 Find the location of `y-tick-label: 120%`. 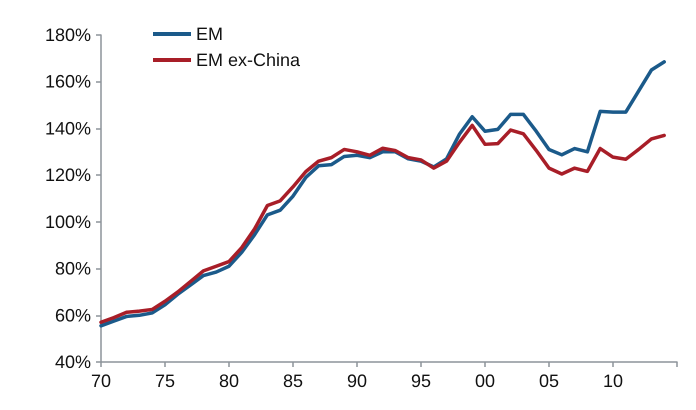

y-tick-label: 120% is located at coordinates (67, 175).